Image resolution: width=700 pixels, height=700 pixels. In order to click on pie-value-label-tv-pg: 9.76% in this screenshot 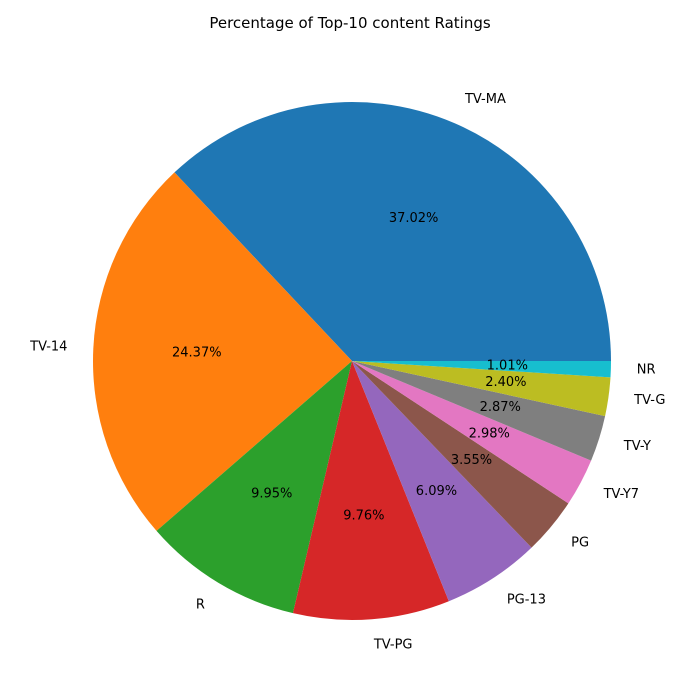, I will do `click(363, 515)`.